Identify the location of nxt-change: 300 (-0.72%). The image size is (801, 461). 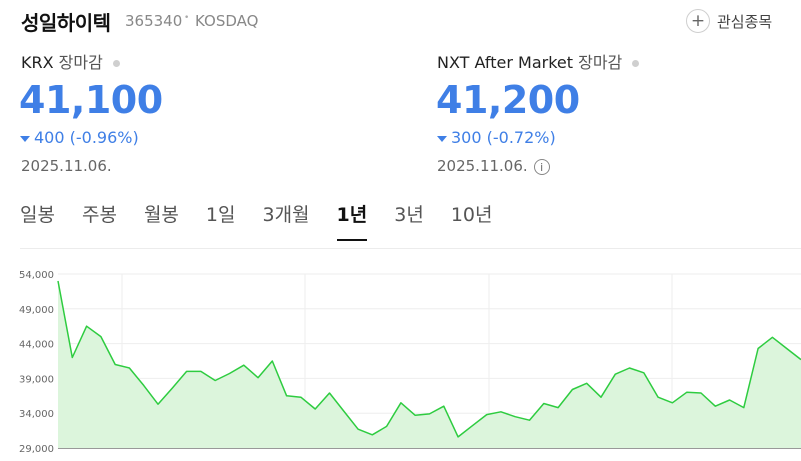
(496, 137).